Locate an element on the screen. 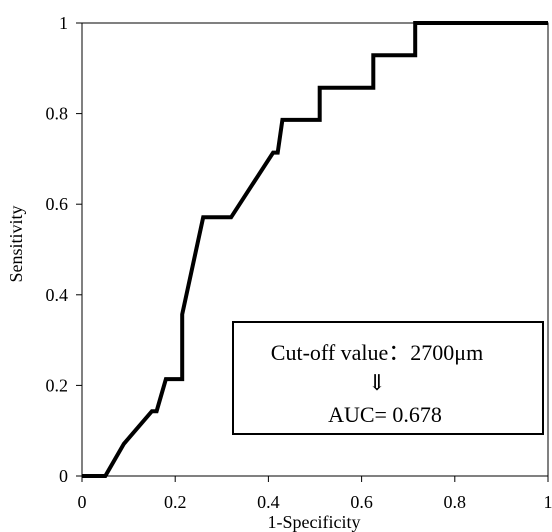  annotation-box: Cut-off value：2700μm ⇓ AUC= 0.678 is located at coordinates (388, 378).